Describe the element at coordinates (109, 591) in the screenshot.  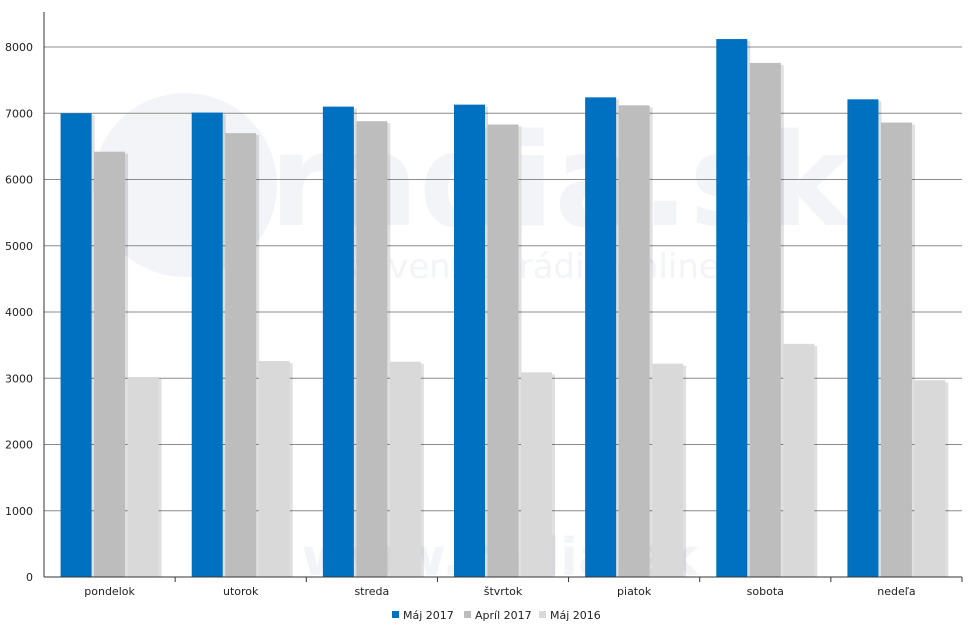
I see `x-category-label: pondelok` at that location.